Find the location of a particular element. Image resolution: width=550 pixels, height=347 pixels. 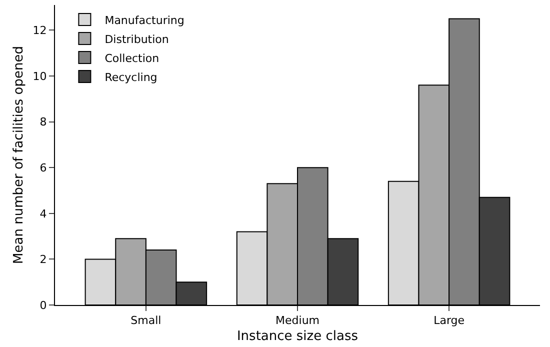

x-axis-title: Instance size class is located at coordinates (297, 336).